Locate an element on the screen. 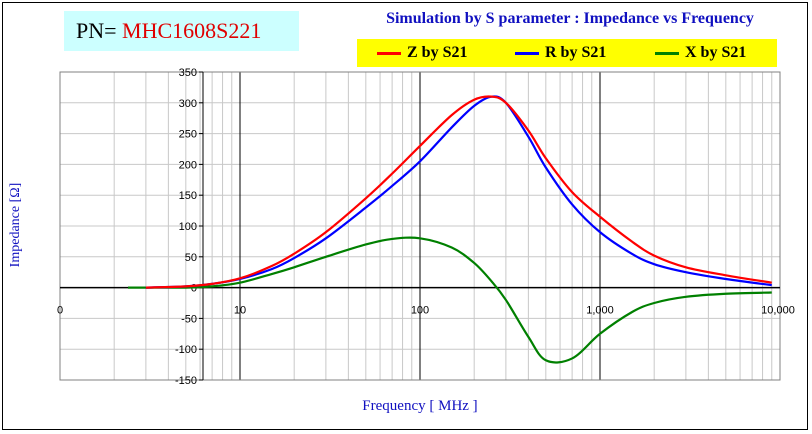 Image resolution: width=812 pixels, height=434 pixels. y-tick-label: 250 is located at coordinates (188, 135).